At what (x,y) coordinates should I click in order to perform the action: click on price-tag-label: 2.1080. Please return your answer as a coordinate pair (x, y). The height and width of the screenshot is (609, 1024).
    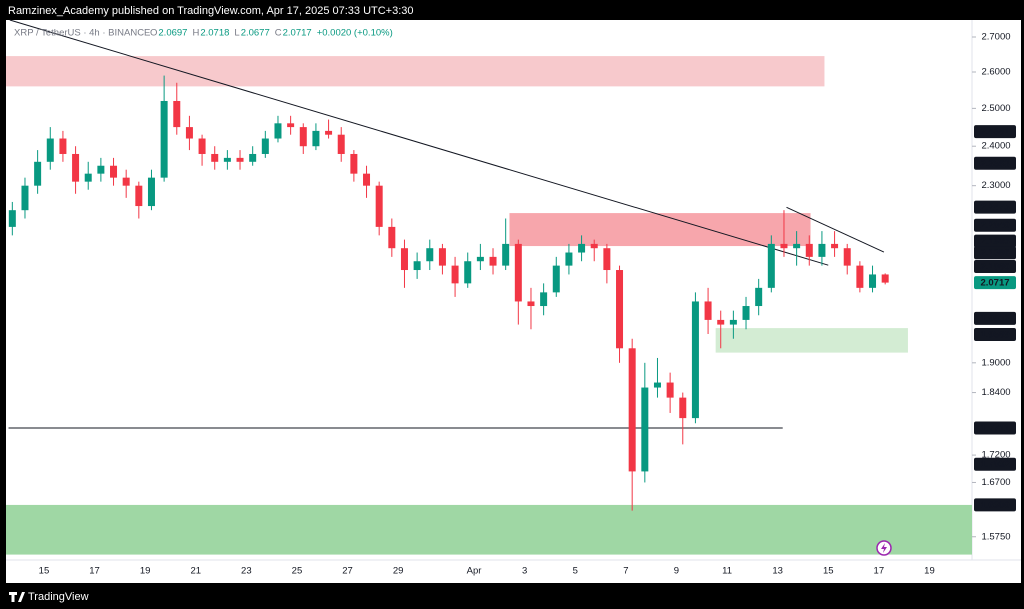
    Looking at the image, I should click on (994, 267).